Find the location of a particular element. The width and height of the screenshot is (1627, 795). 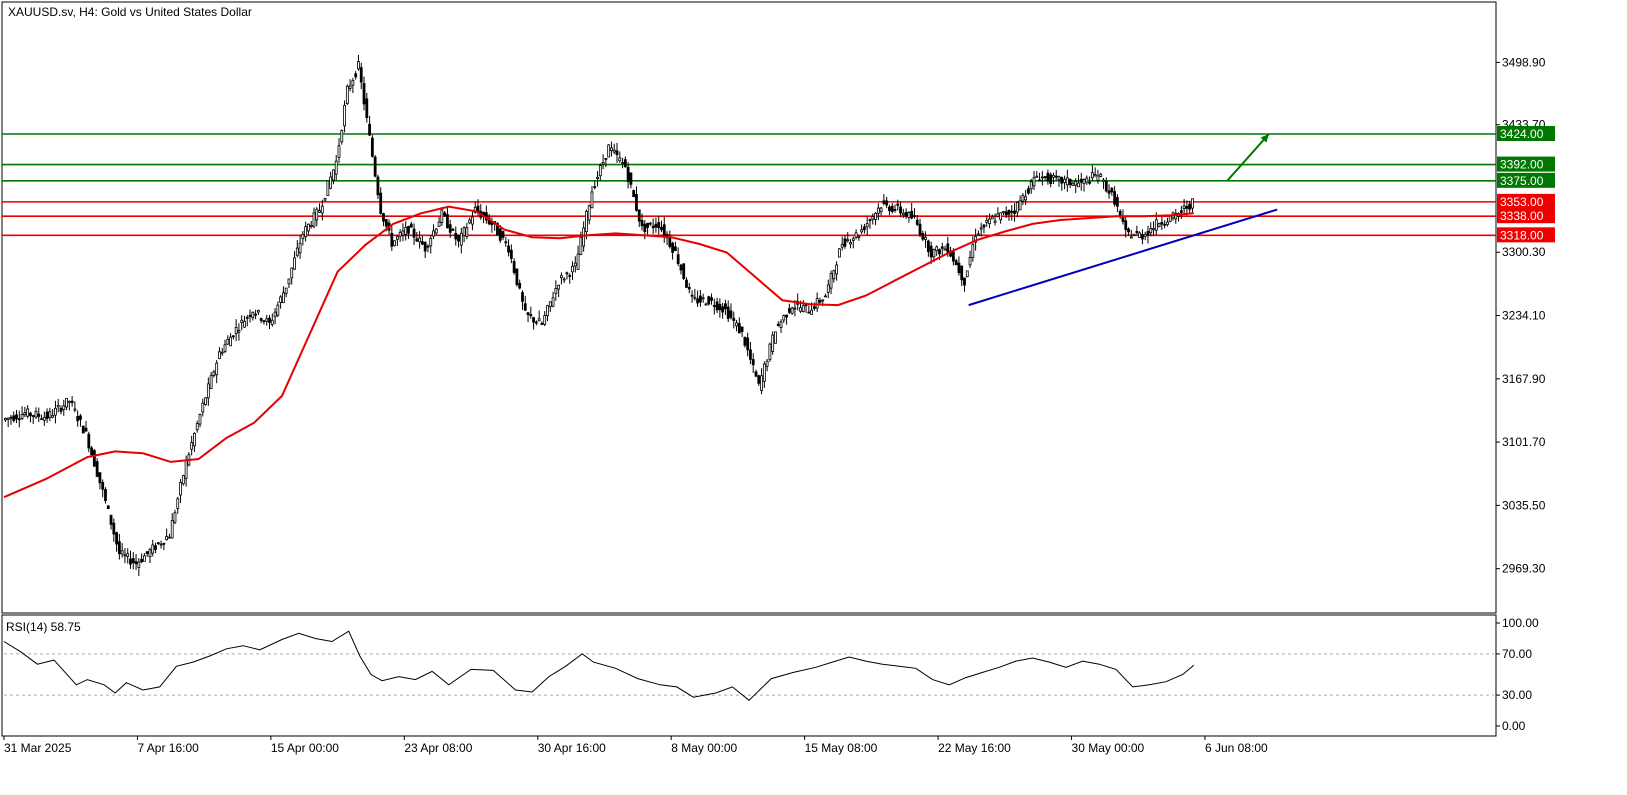

level-tag-box is located at coordinates (1526, 180).